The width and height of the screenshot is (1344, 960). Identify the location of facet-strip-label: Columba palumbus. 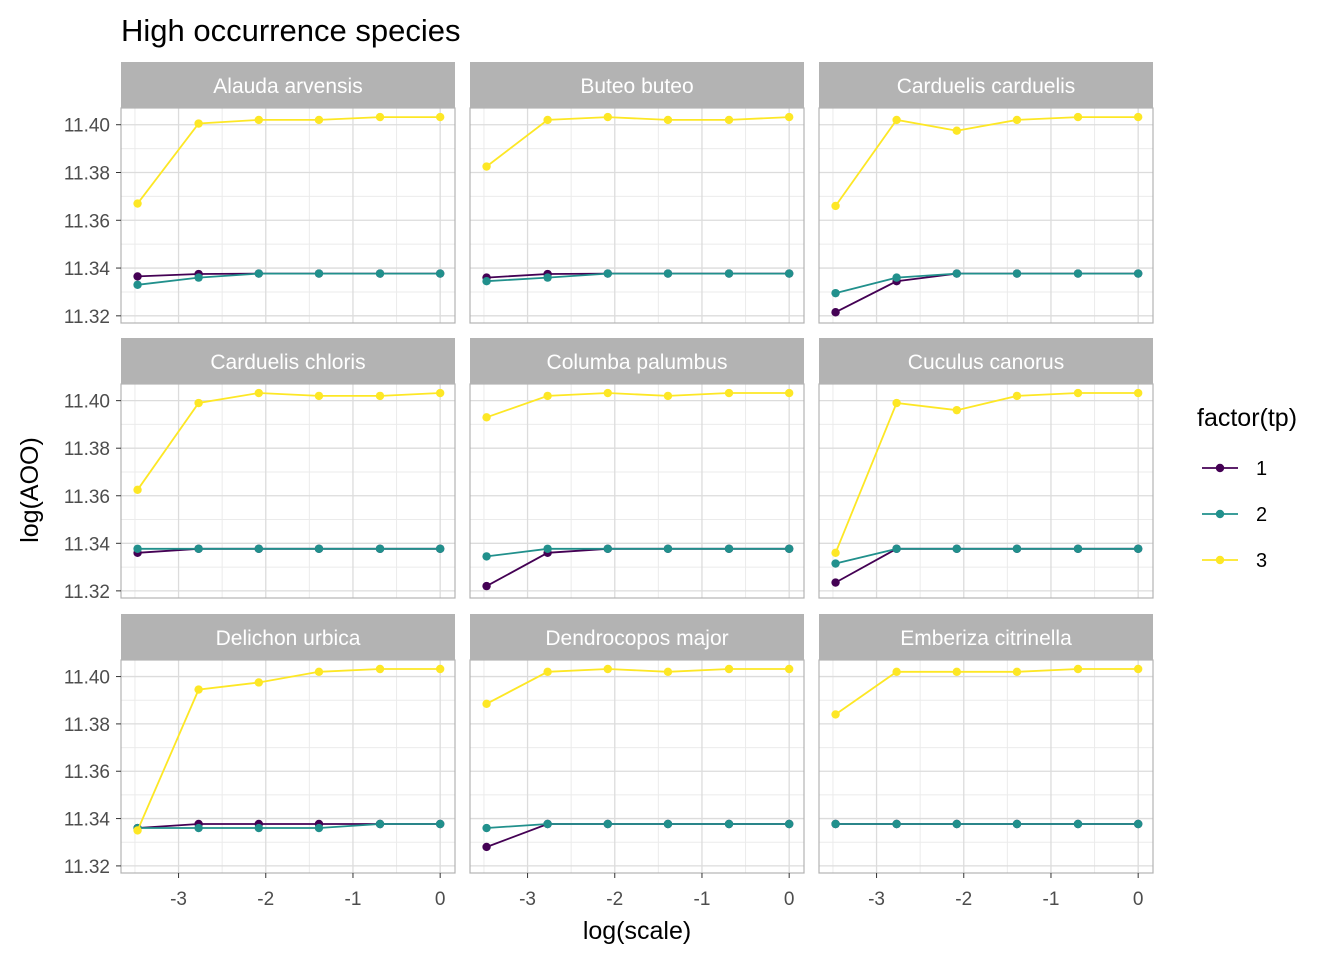
(637, 362).